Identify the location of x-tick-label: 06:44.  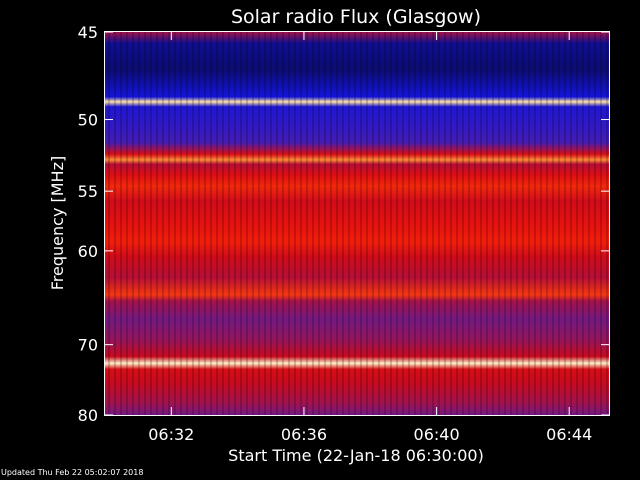
(569, 434).